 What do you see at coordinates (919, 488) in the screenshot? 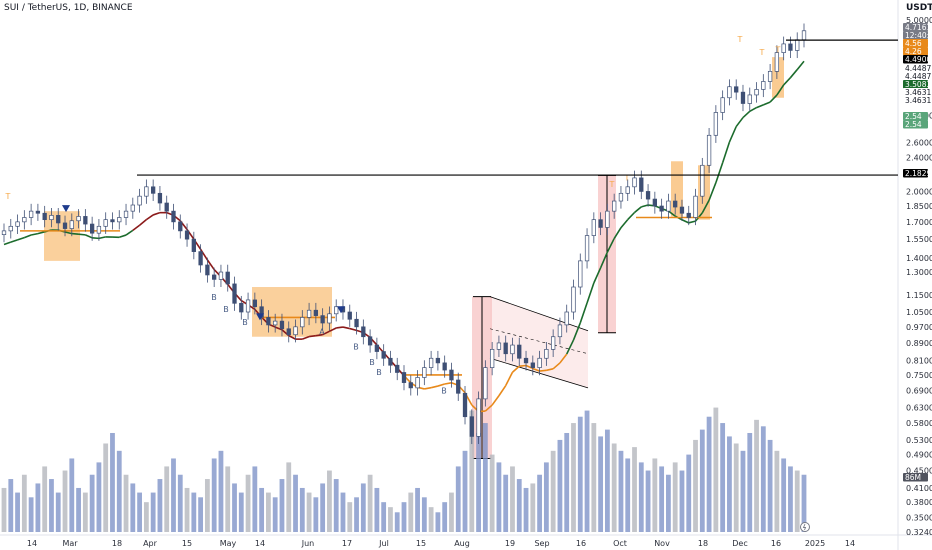
I see `y-tick-label: 0.4100` at bounding box center [919, 488].